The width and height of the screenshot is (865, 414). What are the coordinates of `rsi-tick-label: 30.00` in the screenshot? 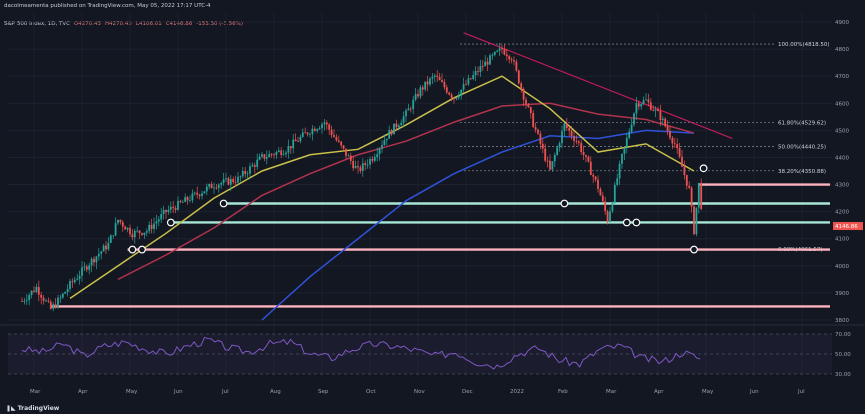 It's located at (843, 375).